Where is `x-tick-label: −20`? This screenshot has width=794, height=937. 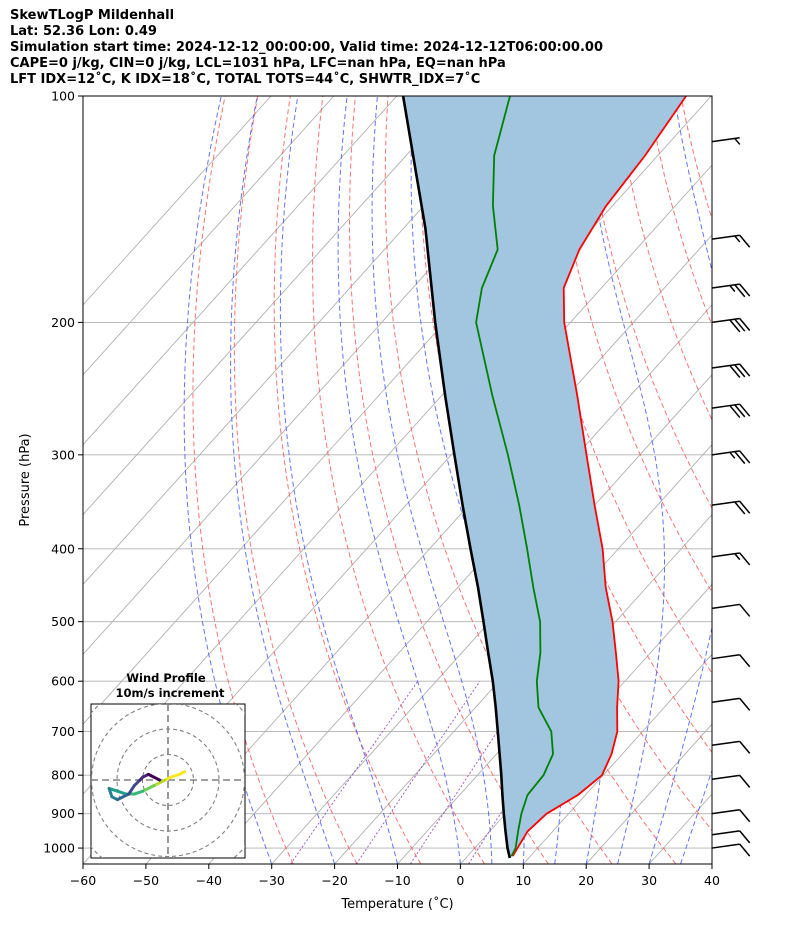
x-tick-label: −20 is located at coordinates (334, 880).